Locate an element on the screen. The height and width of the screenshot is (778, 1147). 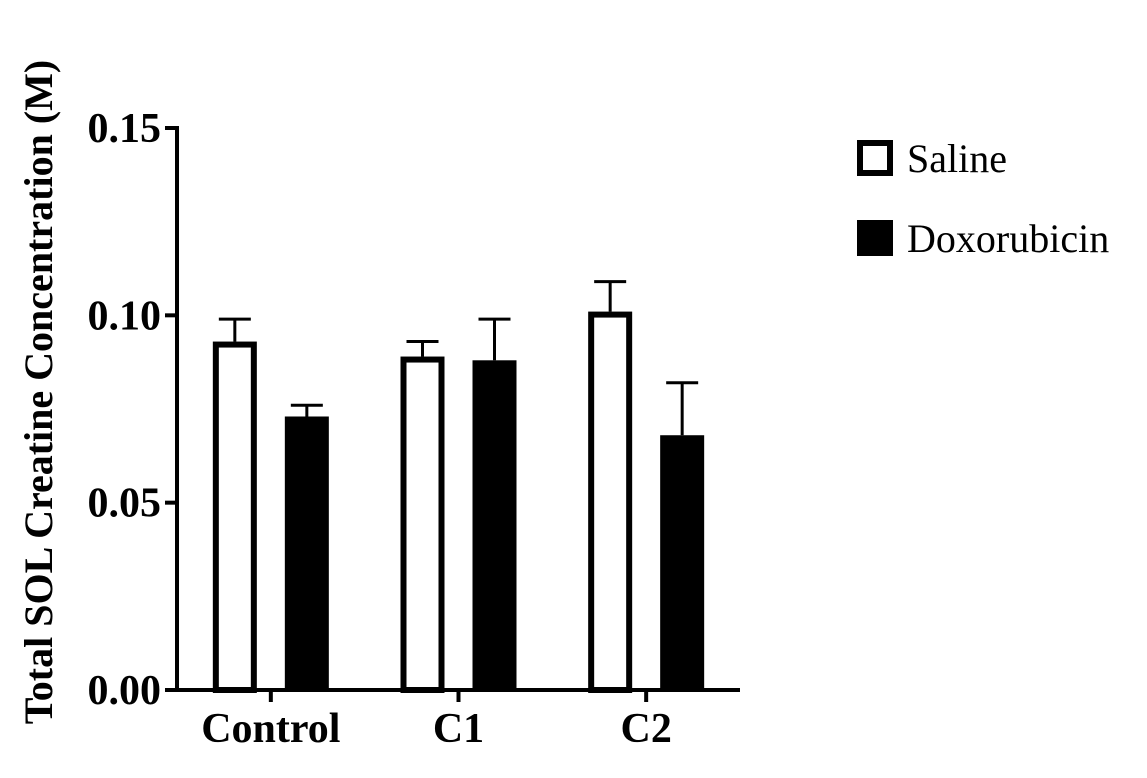
bar-saline-control is located at coordinates (234, 517).